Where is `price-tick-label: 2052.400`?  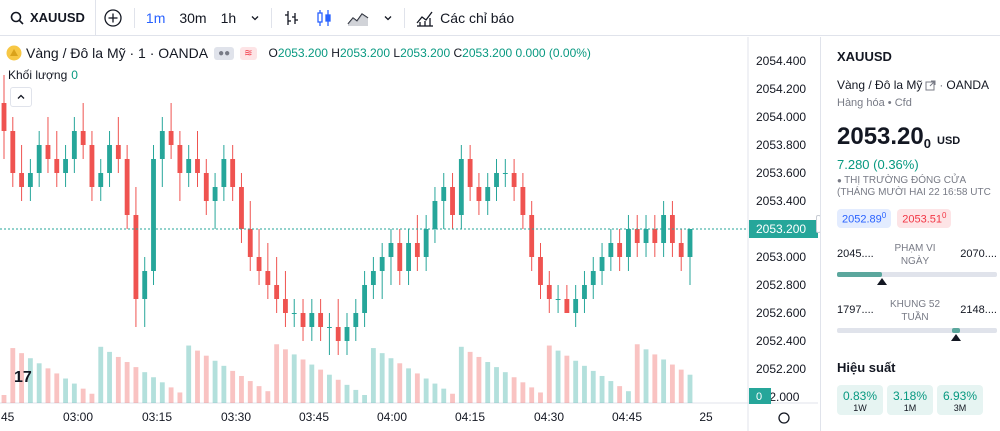 price-tick-label: 2052.400 is located at coordinates (781, 341).